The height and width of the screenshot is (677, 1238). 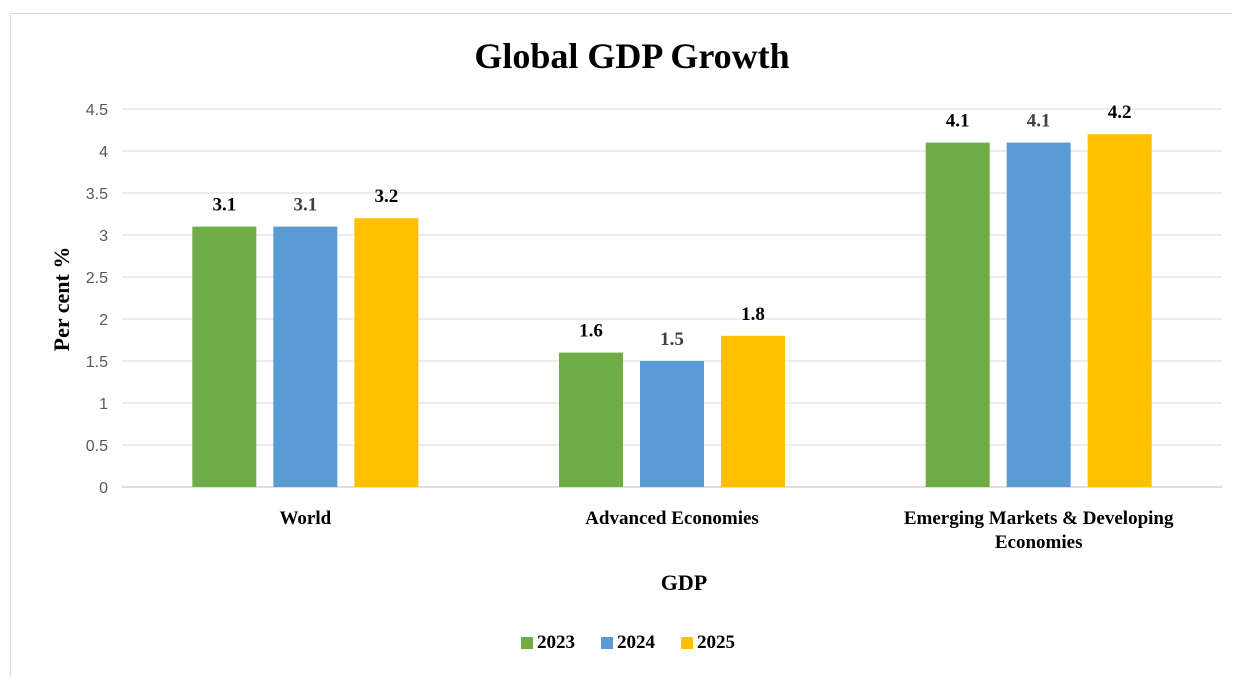 I want to click on data-label: 4.2, so click(x=1120, y=112).